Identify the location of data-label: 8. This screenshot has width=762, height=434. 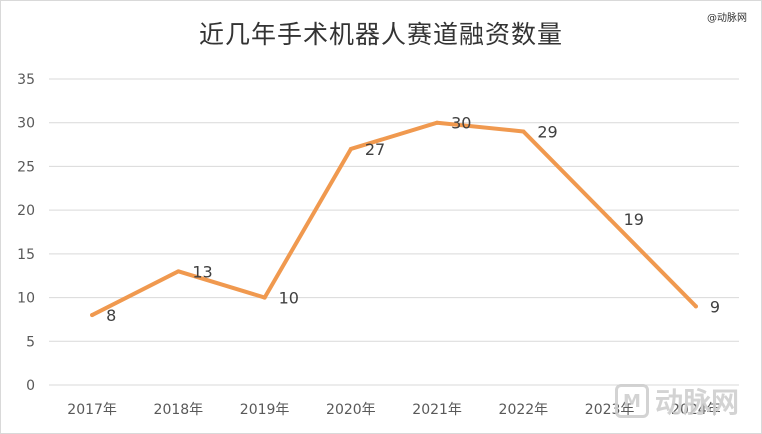
(111, 315).